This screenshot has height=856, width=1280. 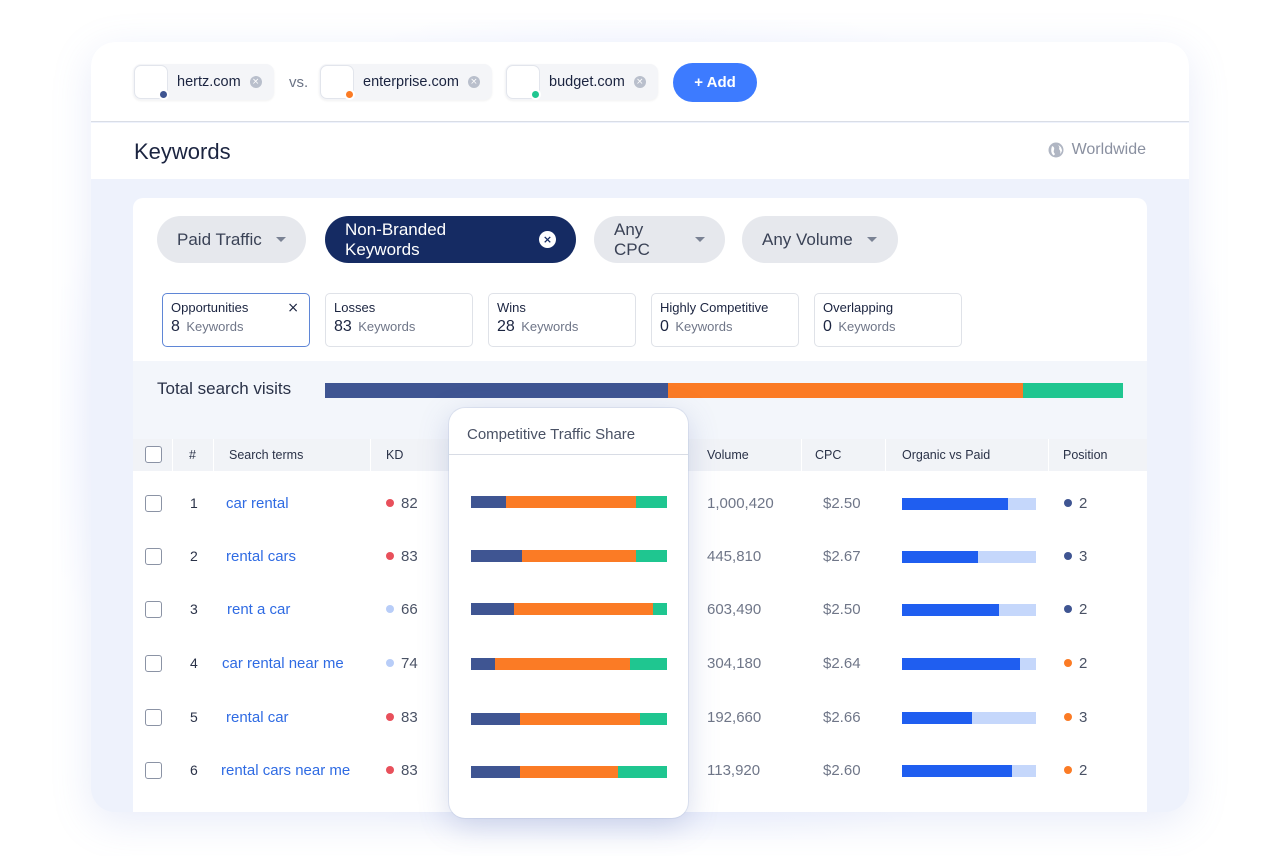 I want to click on search-term-link: rental cars, so click(x=261, y=556).